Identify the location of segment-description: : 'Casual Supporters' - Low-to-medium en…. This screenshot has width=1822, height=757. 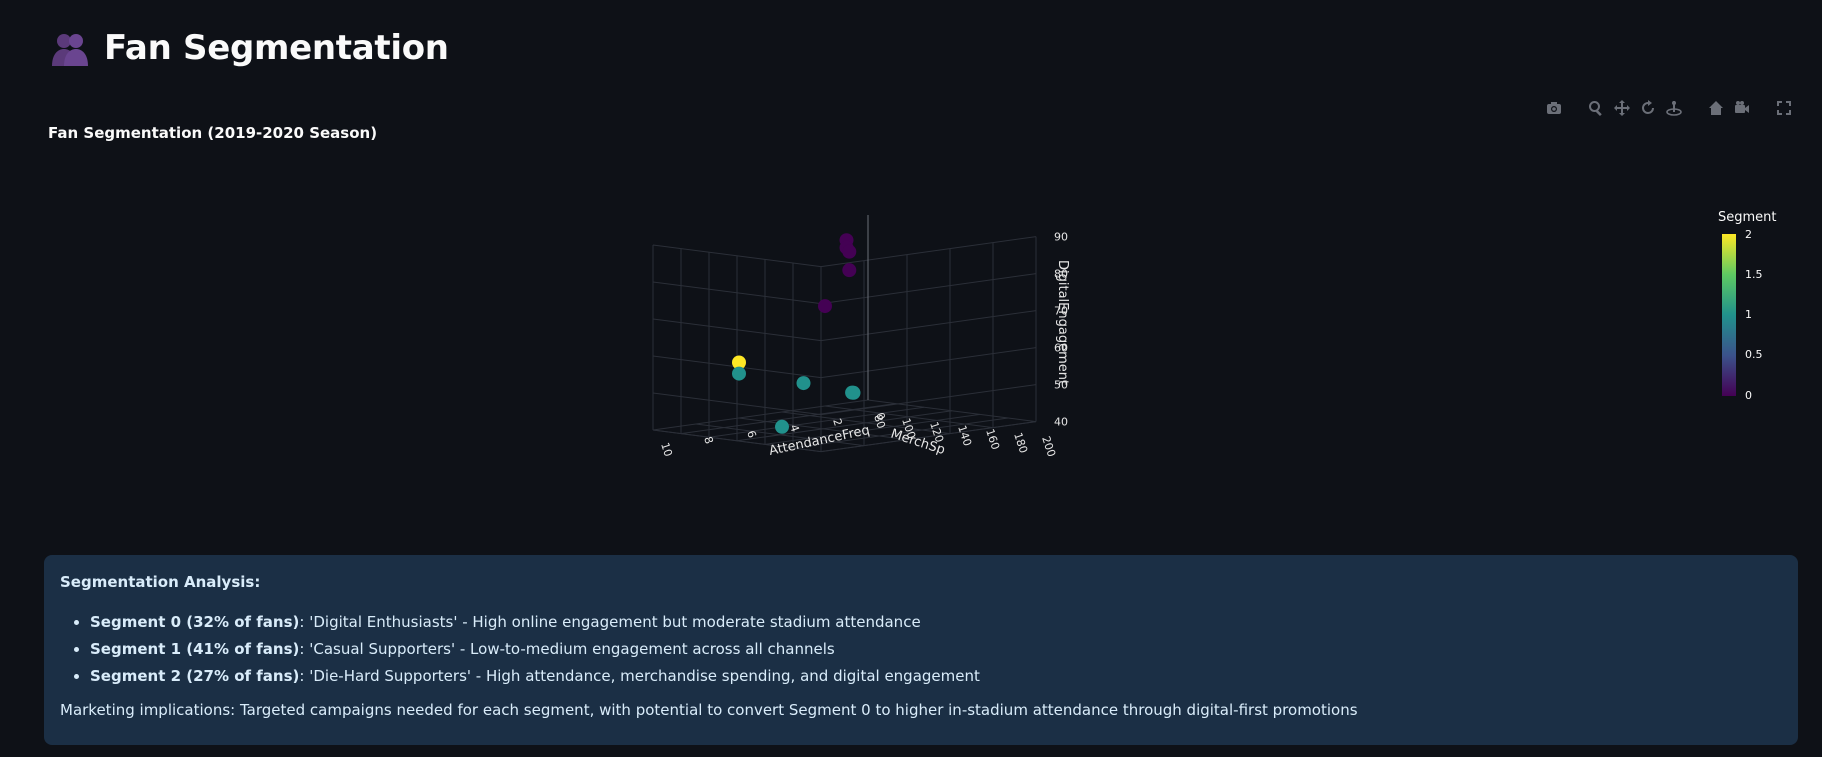
(567, 649).